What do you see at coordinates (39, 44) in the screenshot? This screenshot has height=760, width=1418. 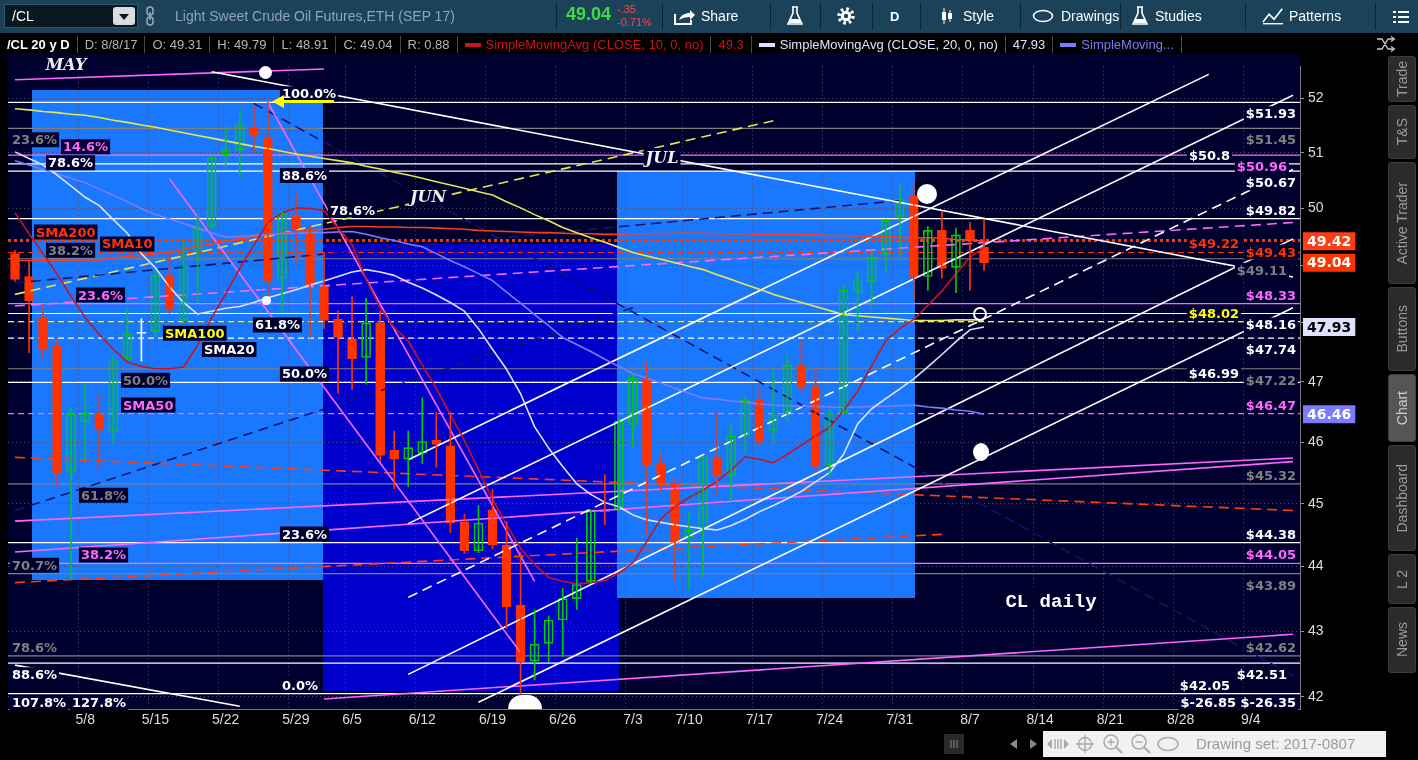 I see `text: /CL 20 y D` at bounding box center [39, 44].